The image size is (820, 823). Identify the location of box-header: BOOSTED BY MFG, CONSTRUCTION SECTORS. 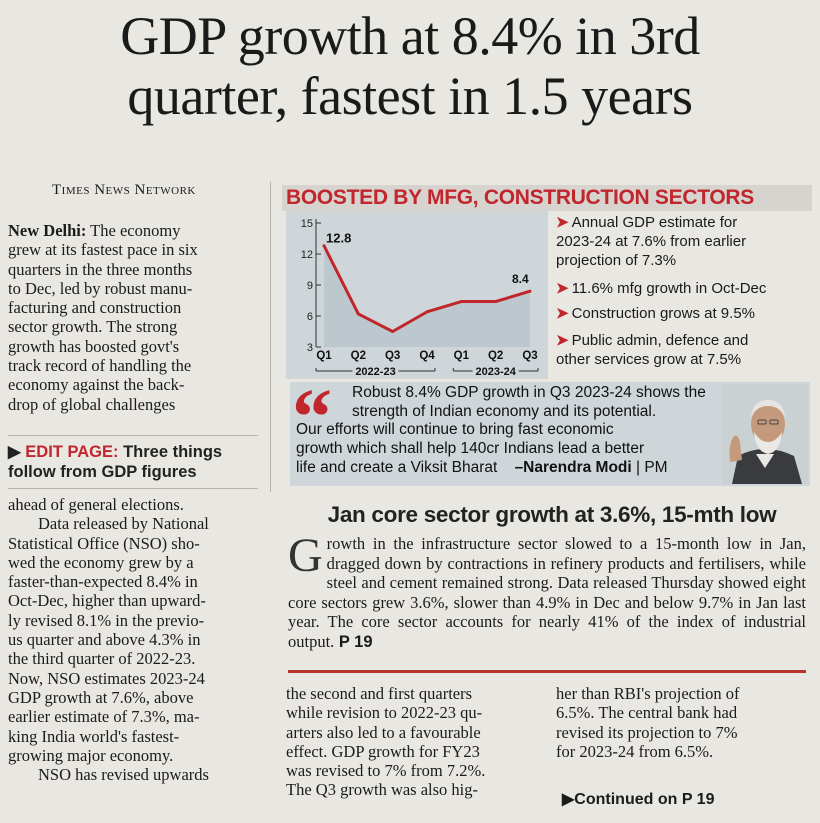
(547, 198).